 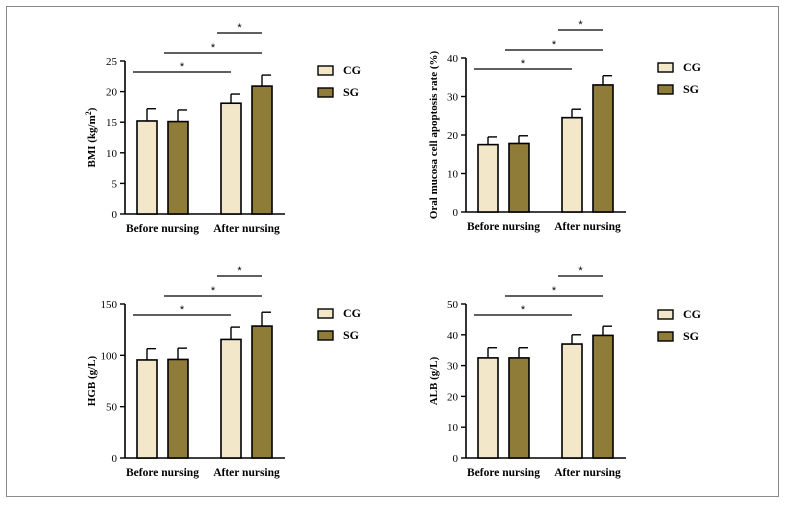 What do you see at coordinates (112, 62) in the screenshot?
I see `y-tick-label: 25` at bounding box center [112, 62].